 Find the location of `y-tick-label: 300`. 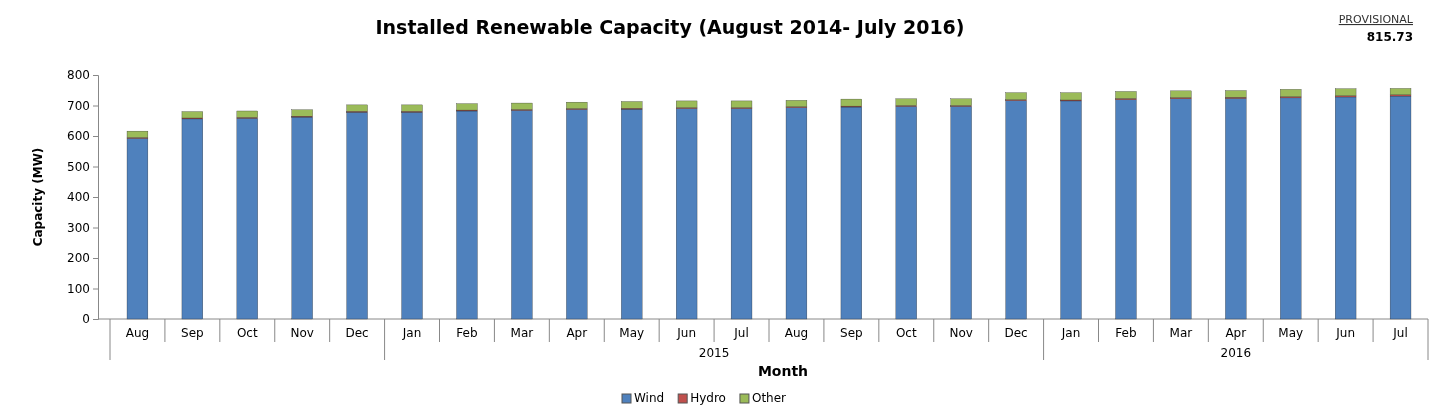

y-tick-label: 300 is located at coordinates (78, 227).